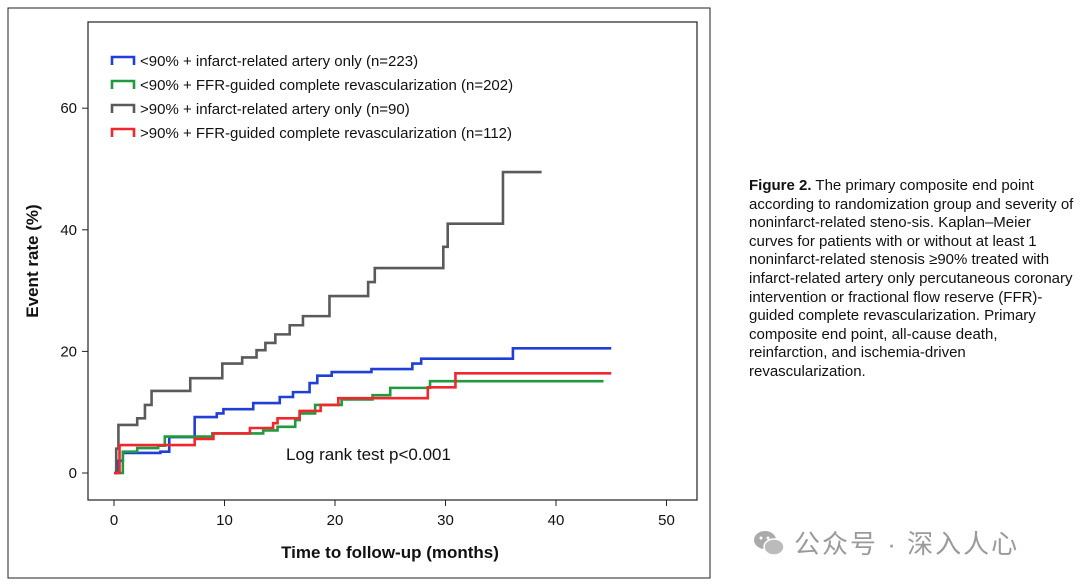 Image resolution: width=1080 pixels, height=584 pixels. I want to click on x-tick-label: 0, so click(114, 520).